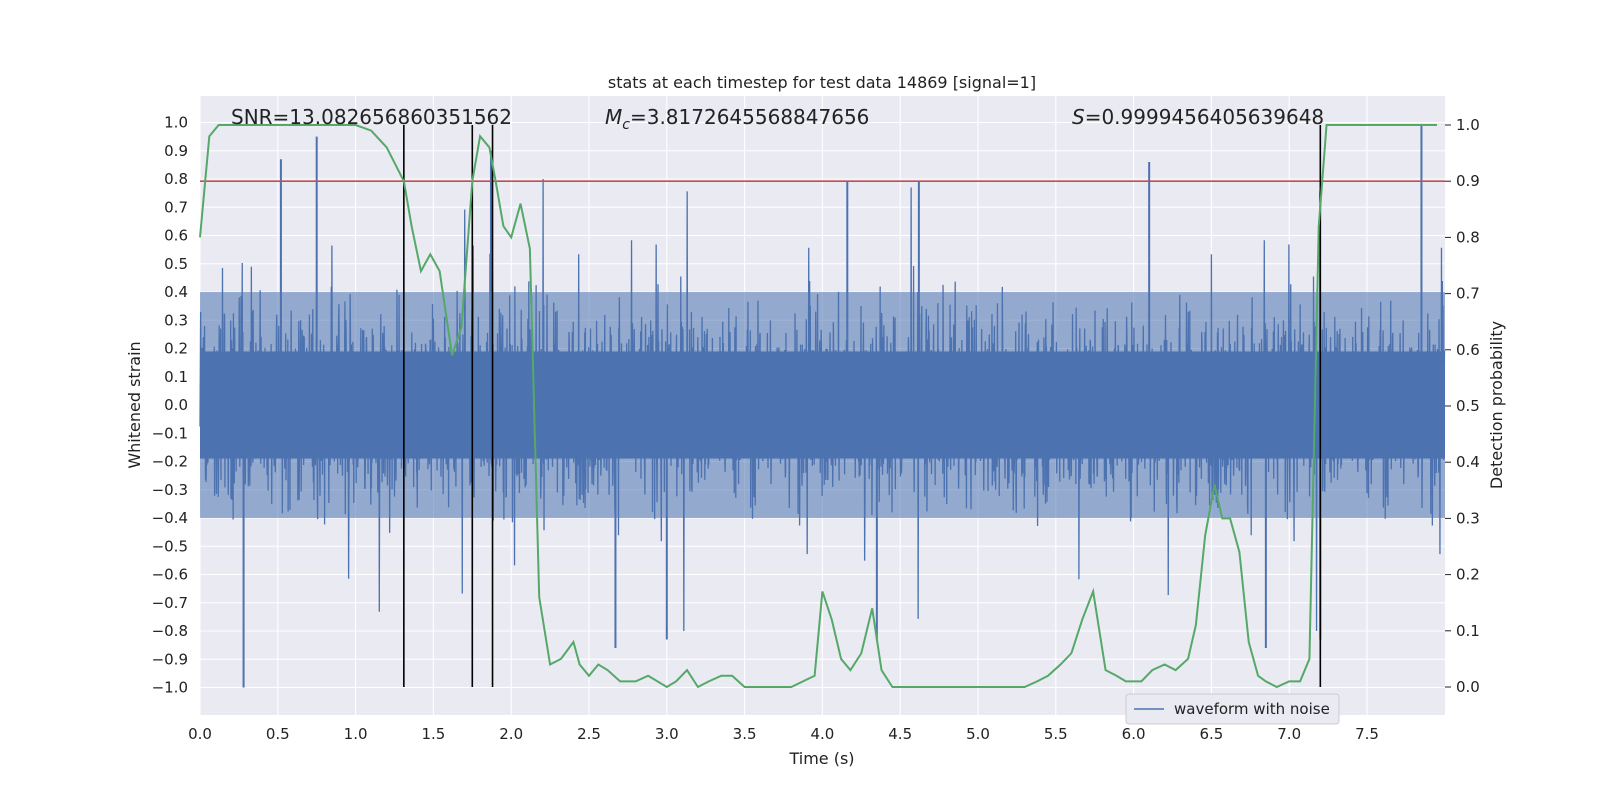 The height and width of the screenshot is (800, 1600). Describe the element at coordinates (170, 659) in the screenshot. I see `y-tick-label: −0.9` at that location.